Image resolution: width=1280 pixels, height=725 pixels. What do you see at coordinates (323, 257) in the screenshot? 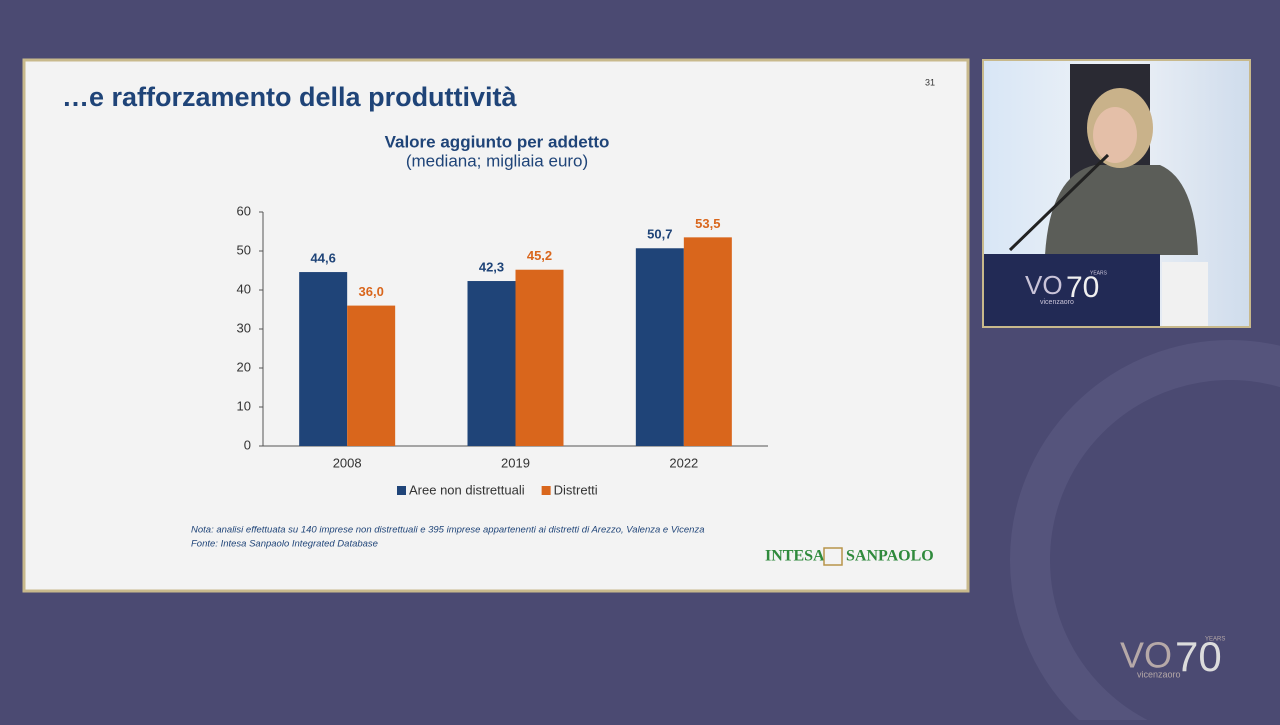
I see `value-label: 44,6` at bounding box center [323, 257].